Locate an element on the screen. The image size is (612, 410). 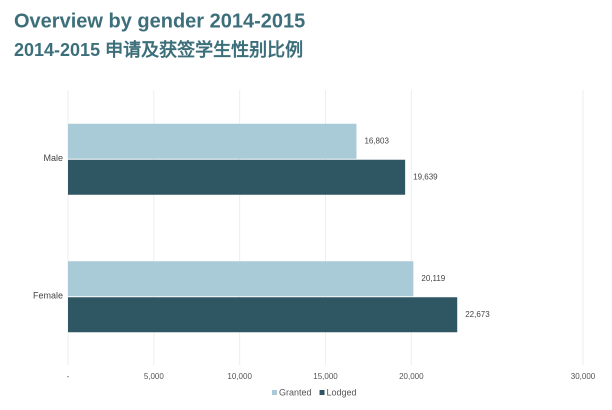
legend-label: Granted is located at coordinates (295, 392).